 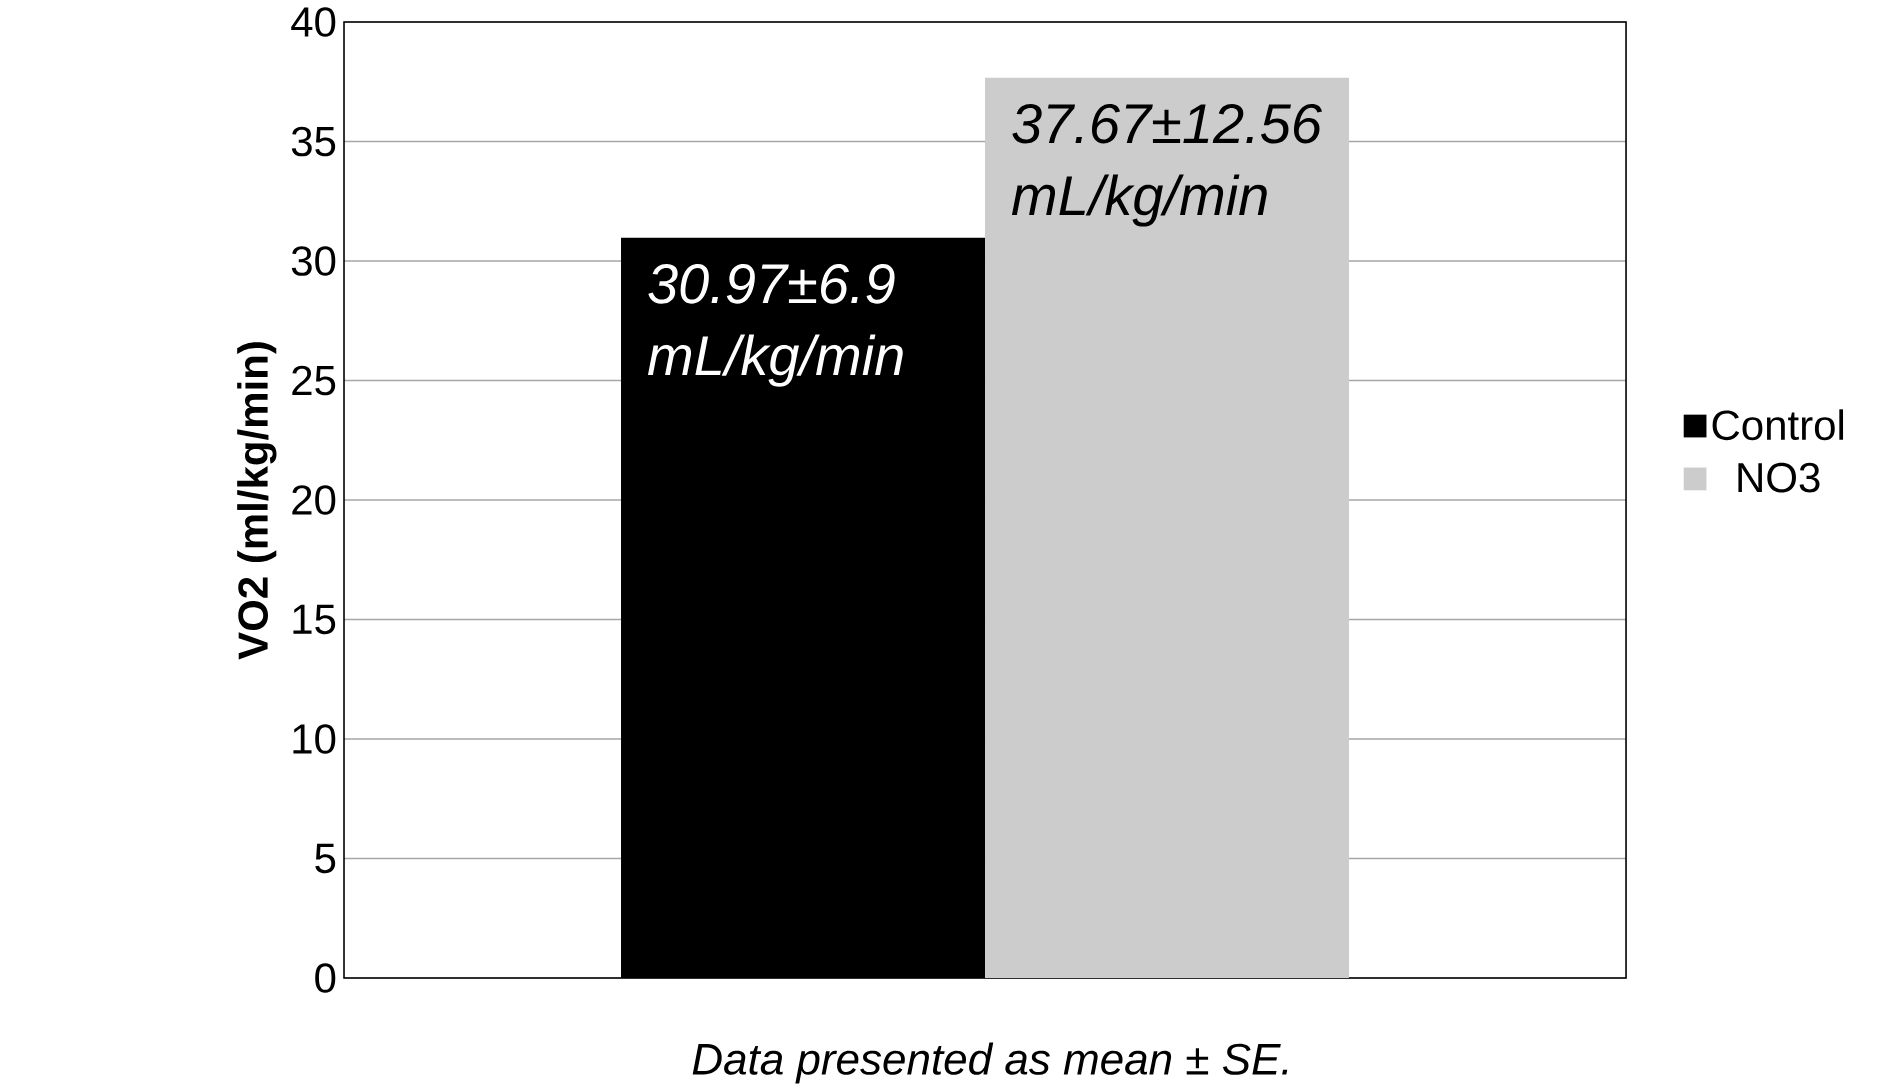 I want to click on y-tick-label: 35, so click(x=313, y=141).